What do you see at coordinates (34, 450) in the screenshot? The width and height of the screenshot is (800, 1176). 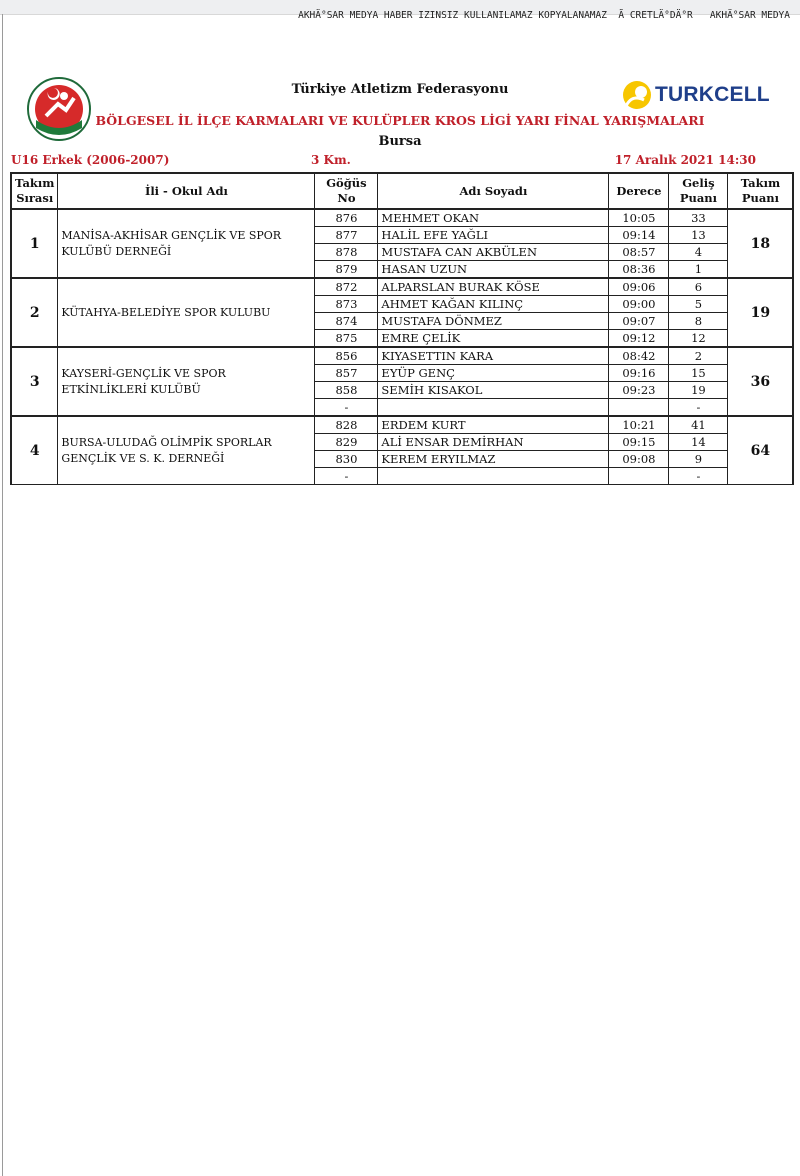 I see `team-rank: 4` at bounding box center [34, 450].